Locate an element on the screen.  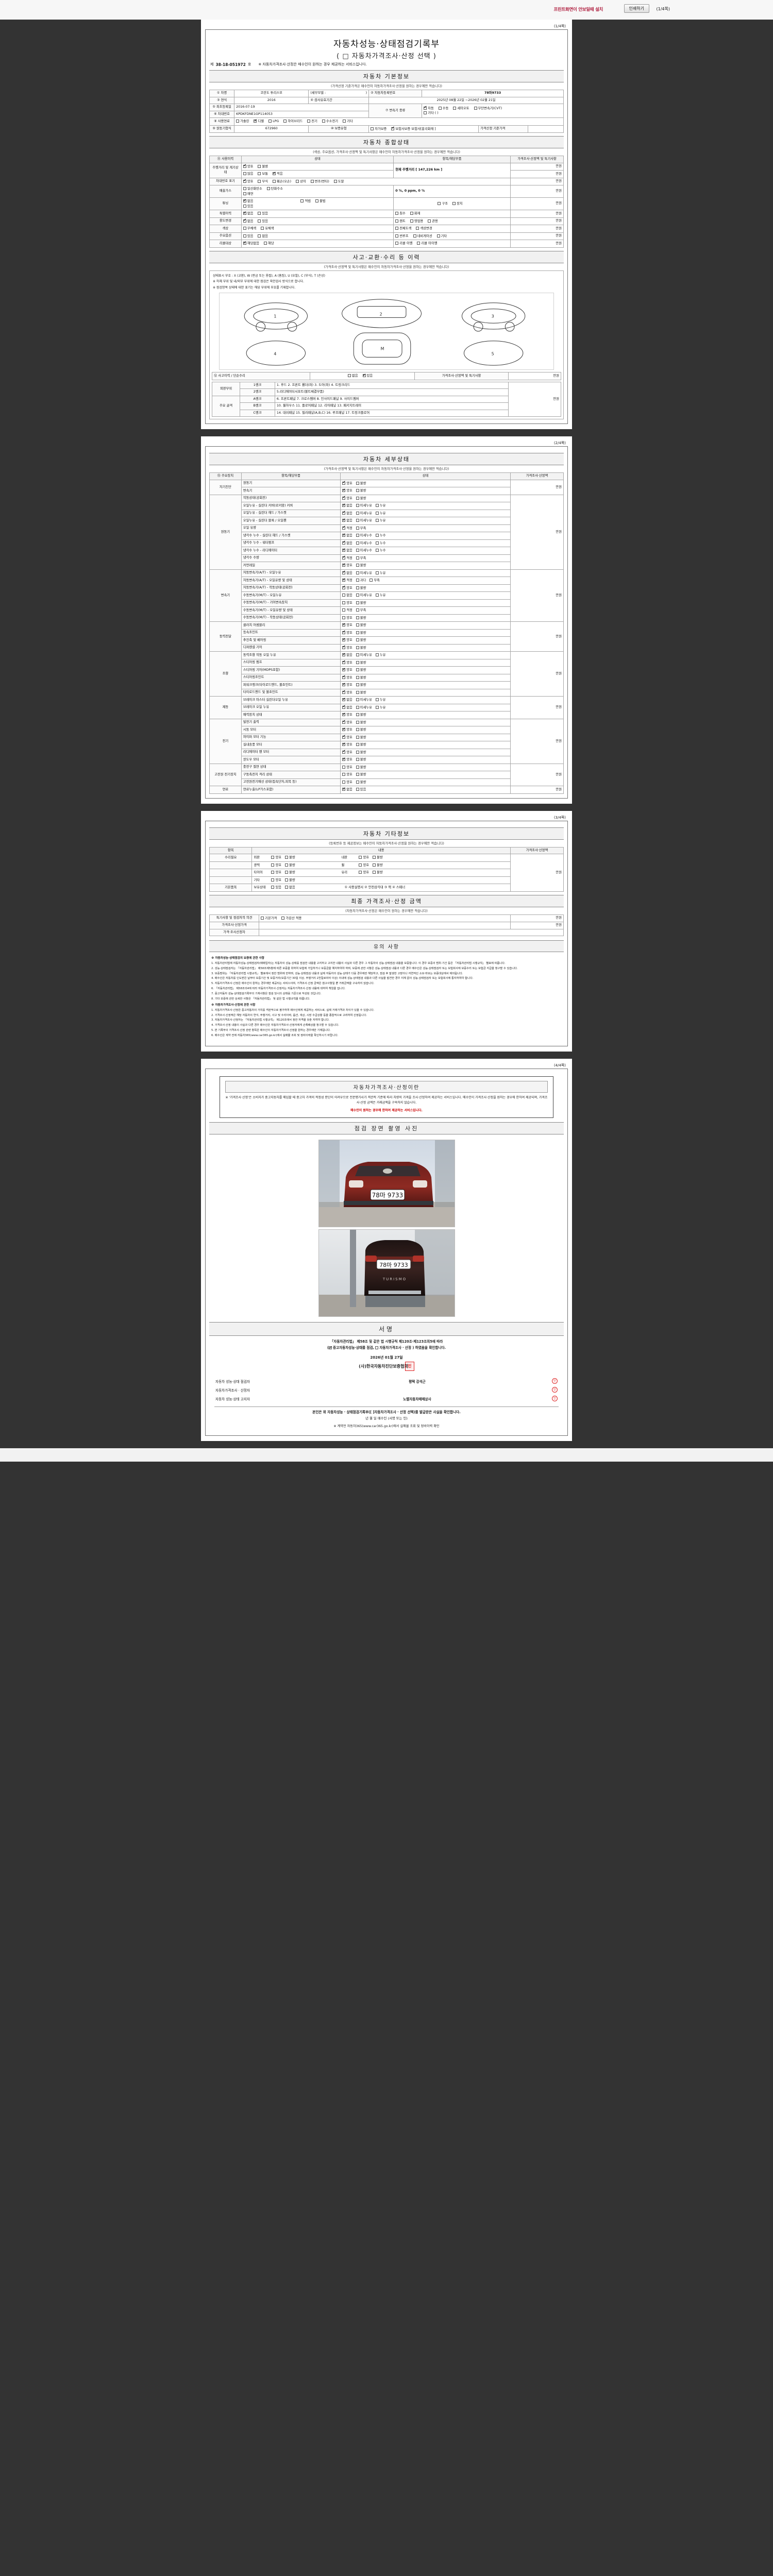
opt-vin-erased: 도말 is located at coordinates (338, 181).